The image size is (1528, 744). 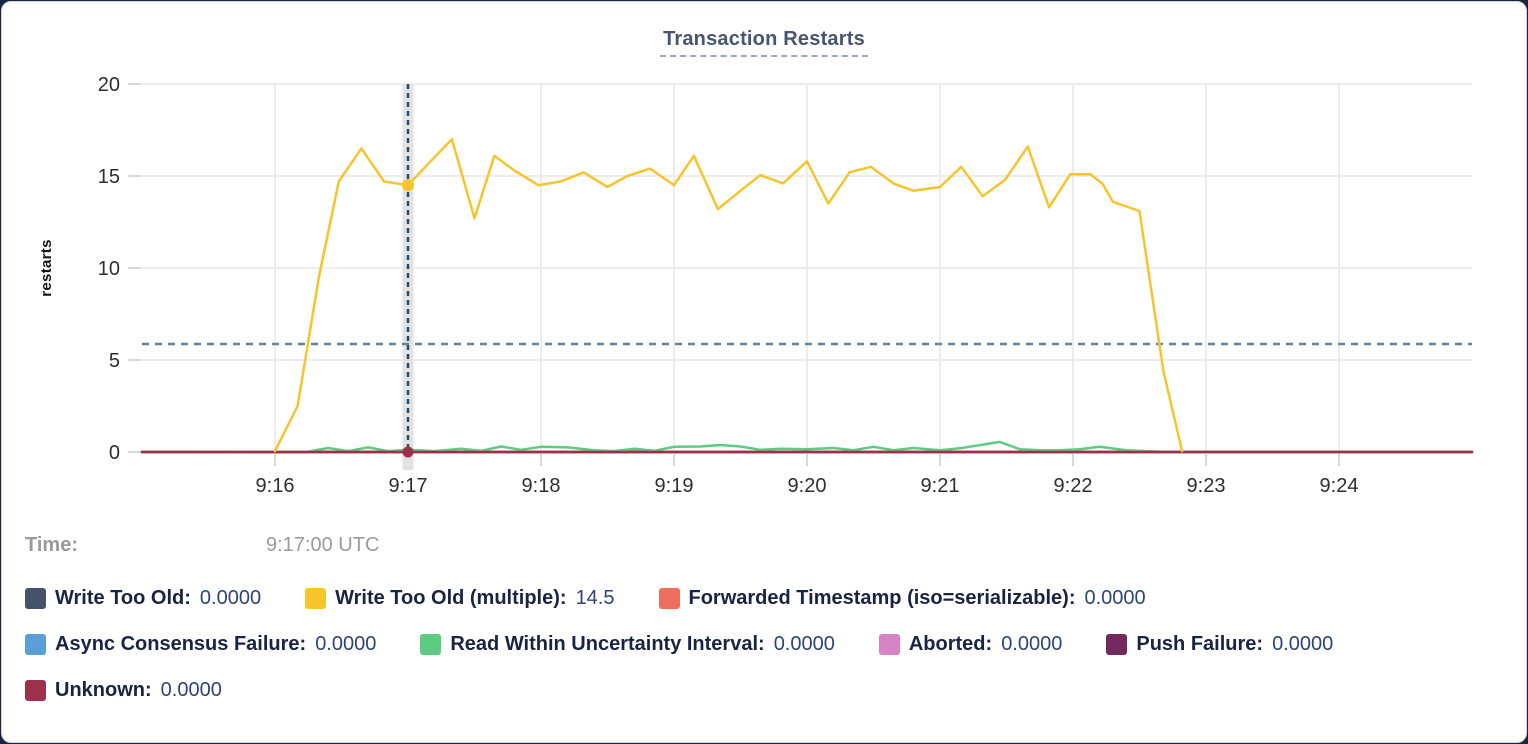 I want to click on legend-label: Unknown:, so click(x=103, y=690).